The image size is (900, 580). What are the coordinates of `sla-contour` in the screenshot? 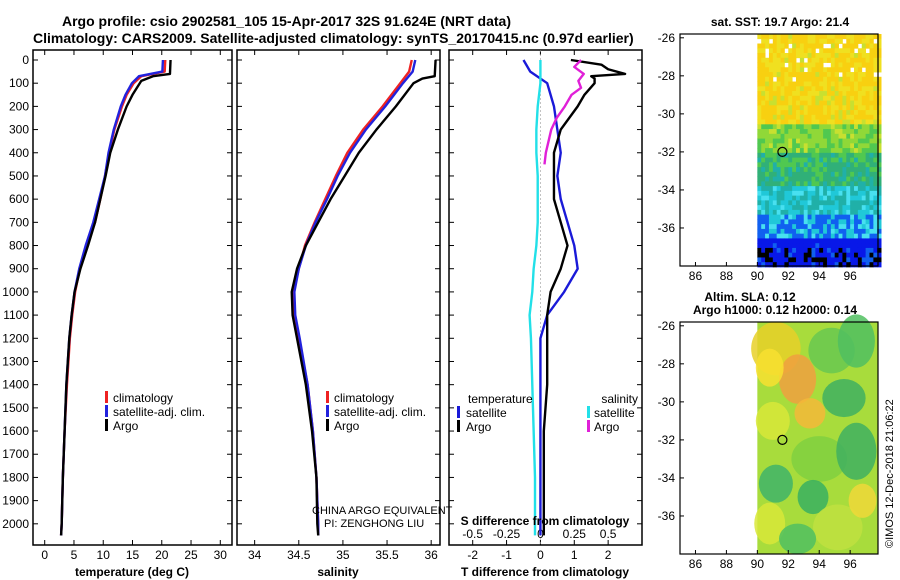 It's located at (819, 459).